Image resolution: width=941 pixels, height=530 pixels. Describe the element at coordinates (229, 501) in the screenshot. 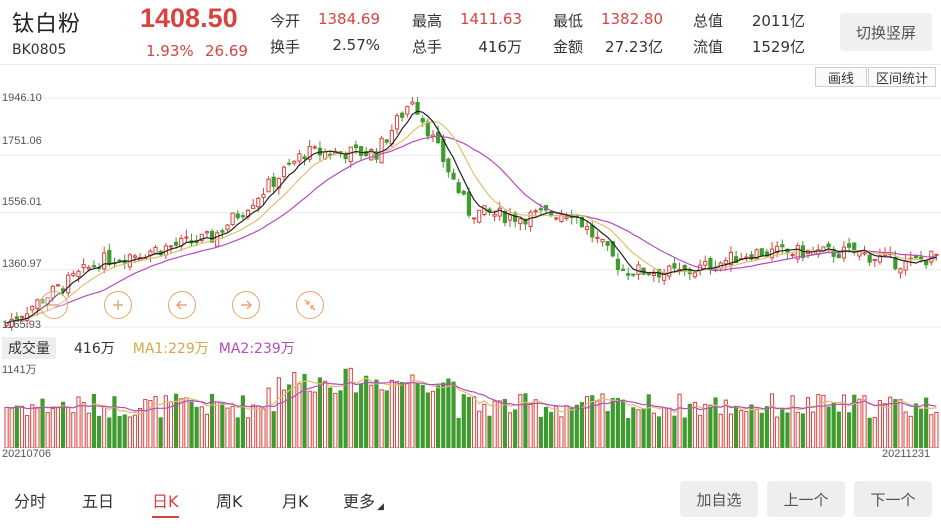

I see `tab-week-k: 周K` at that location.